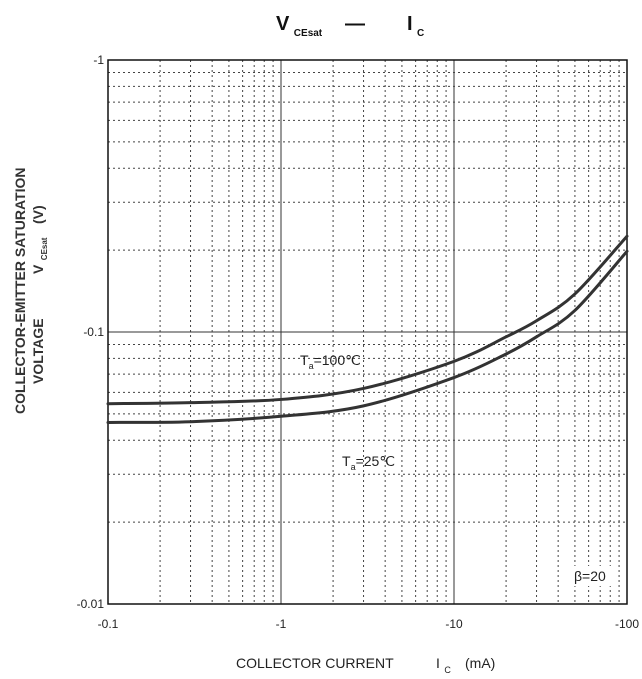 This screenshot has width=642, height=679. Describe the element at coordinates (365, 666) in the screenshot. I see `x-axis-label: COLLECTOR CURRENT I C (mA)` at that location.